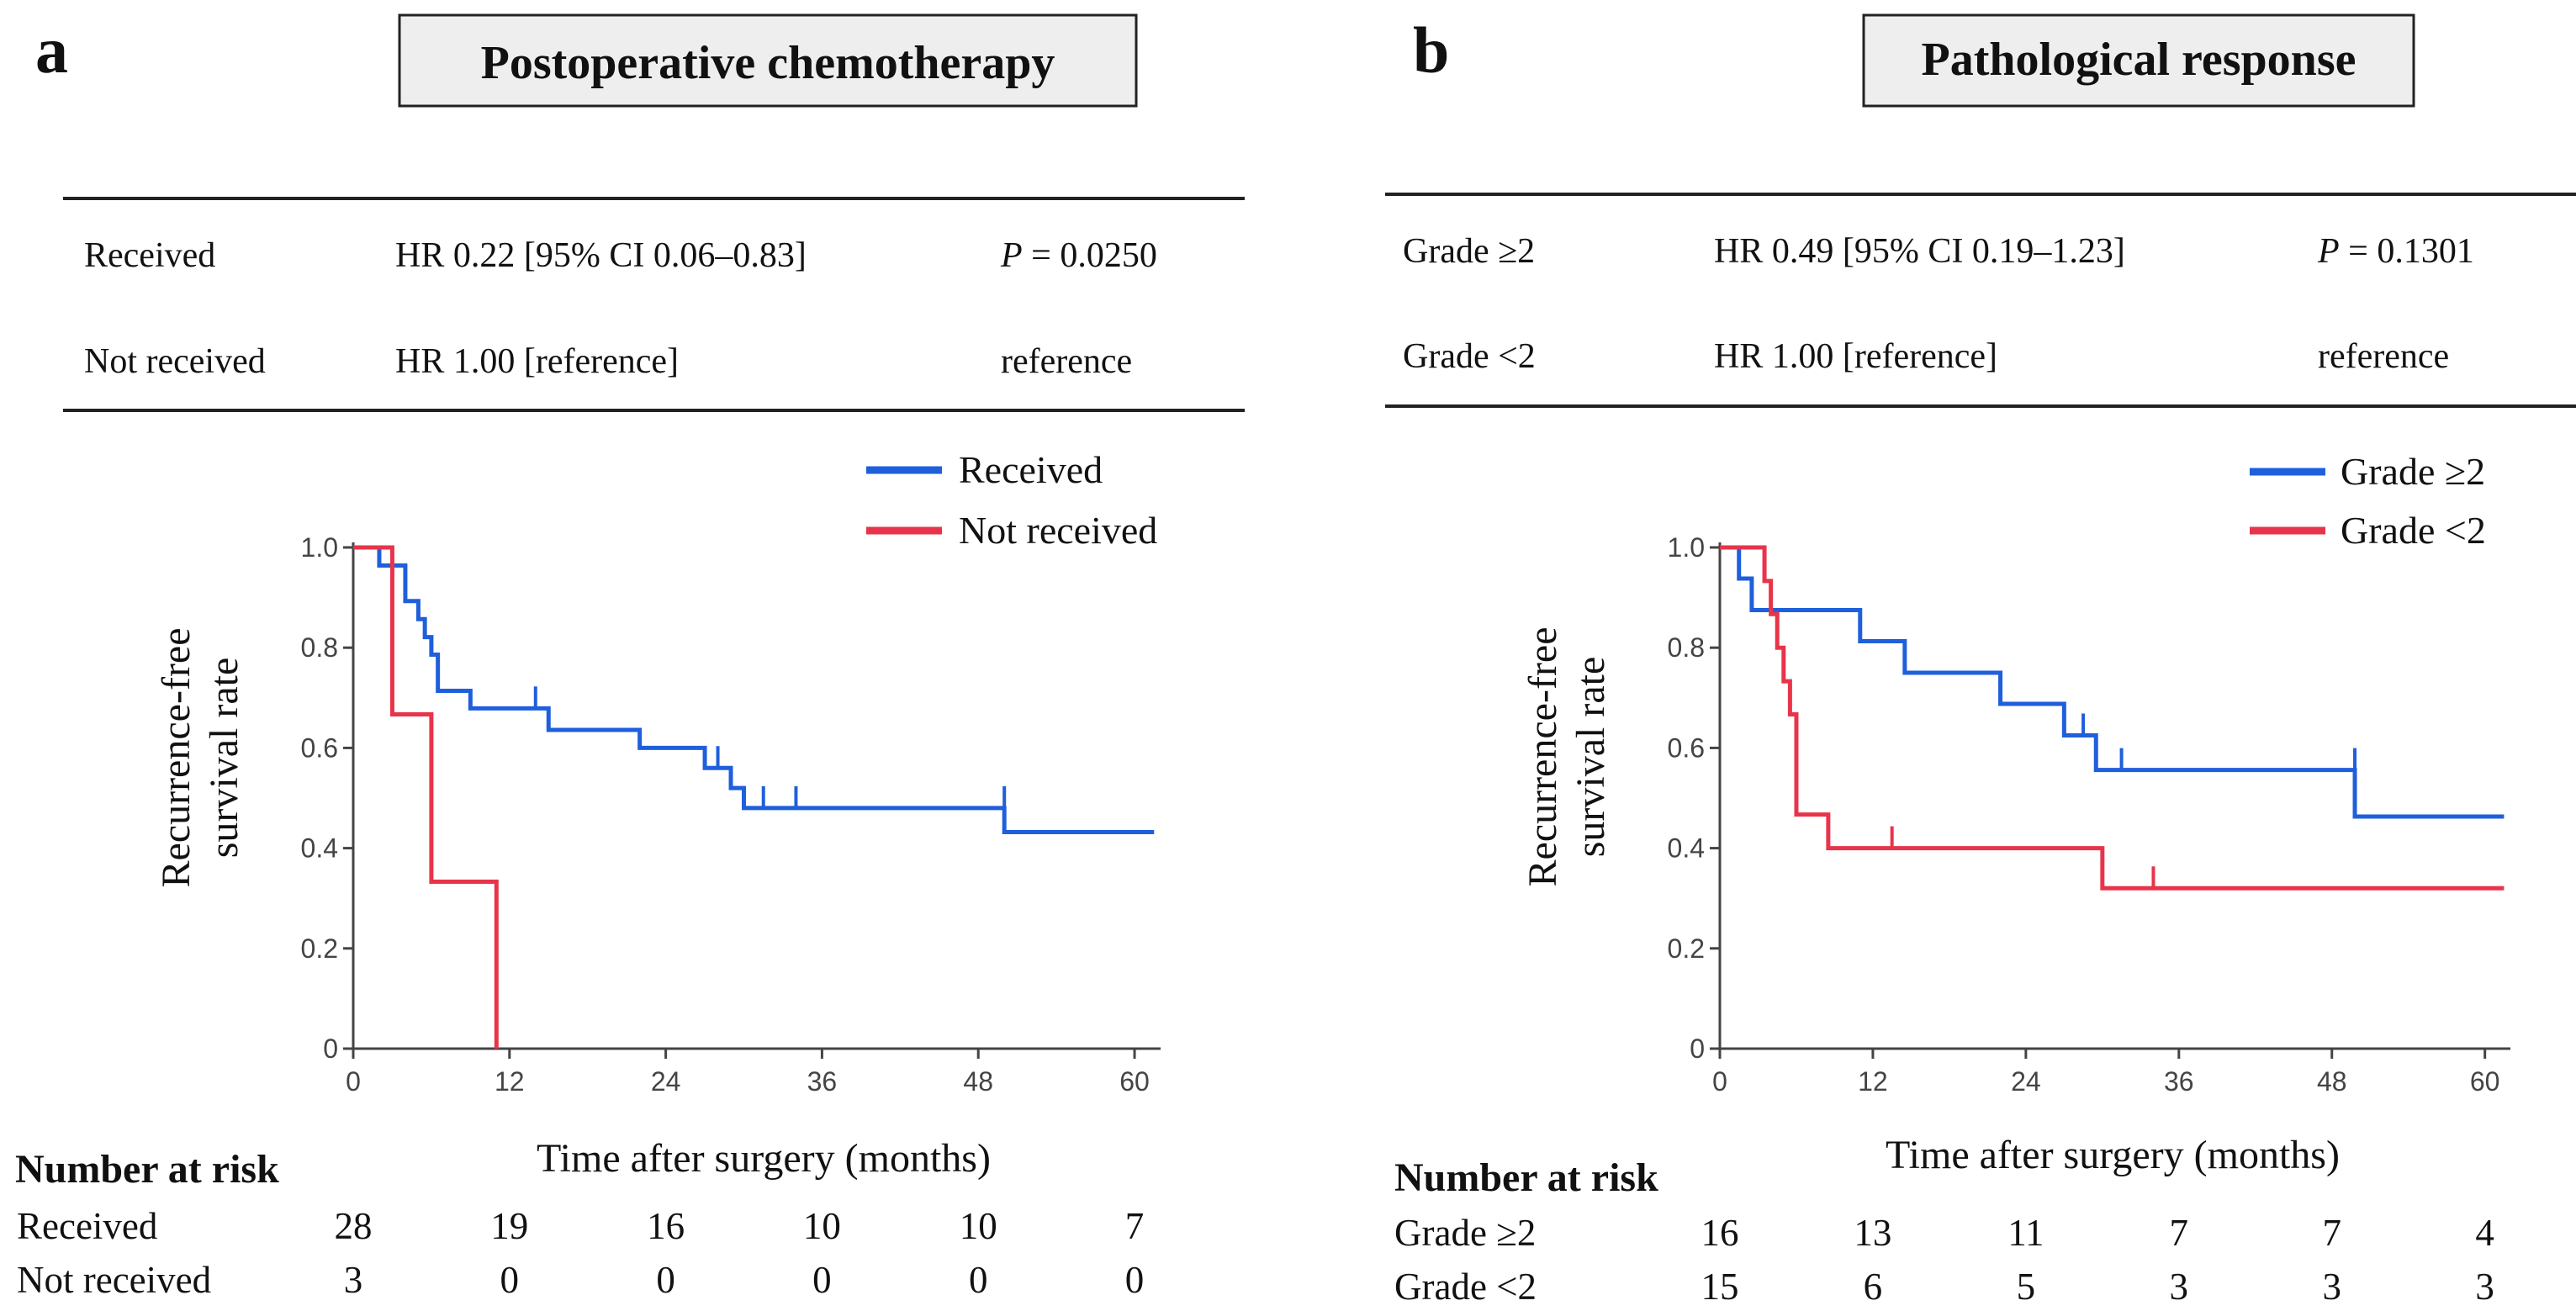  Describe the element at coordinates (426, 797) in the screenshot. I see `km-curve-not-received` at that location.